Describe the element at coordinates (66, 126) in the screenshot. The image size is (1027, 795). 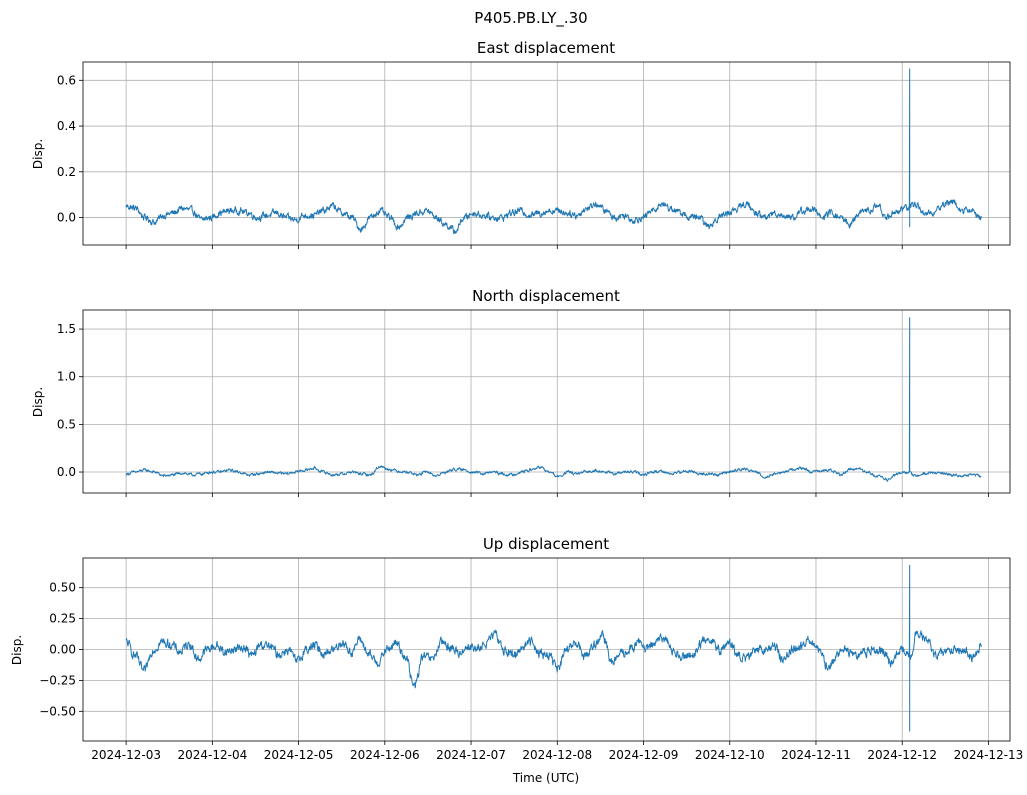
I see `east-ytick-label: 0.4` at that location.